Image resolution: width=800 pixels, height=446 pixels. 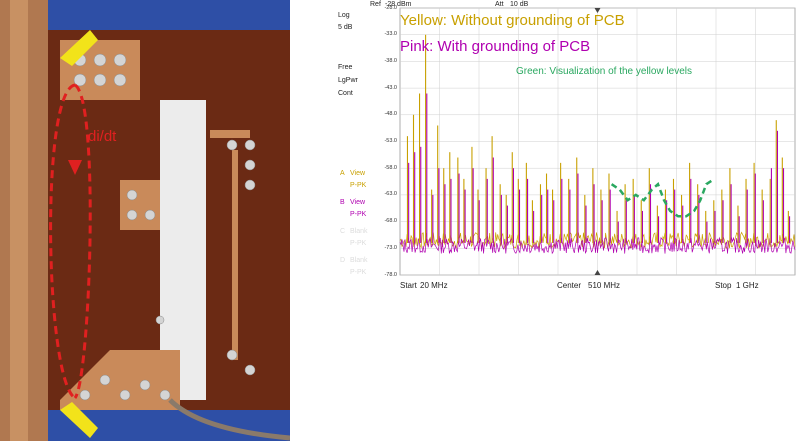 What do you see at coordinates (597, 10) in the screenshot?
I see `center-marker-top` at bounding box center [597, 10].